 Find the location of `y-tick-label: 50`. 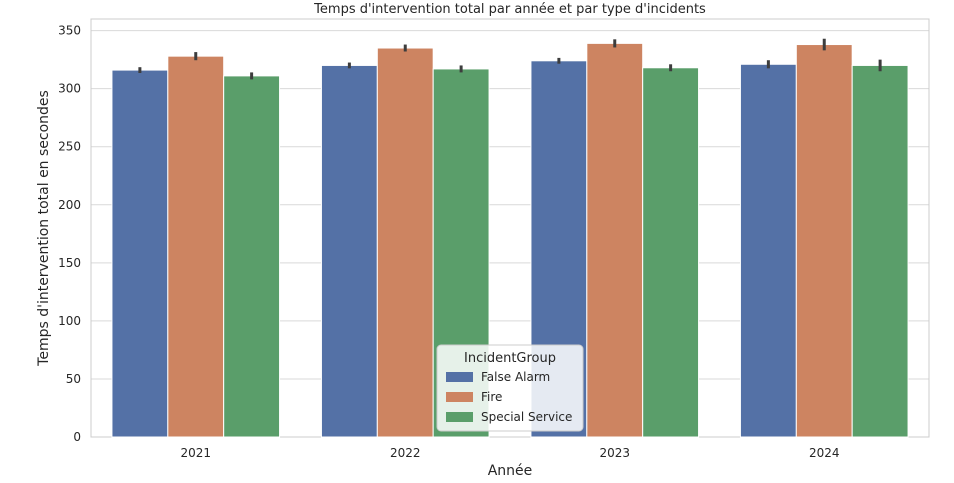

y-tick-label: 50 is located at coordinates (73, 379).